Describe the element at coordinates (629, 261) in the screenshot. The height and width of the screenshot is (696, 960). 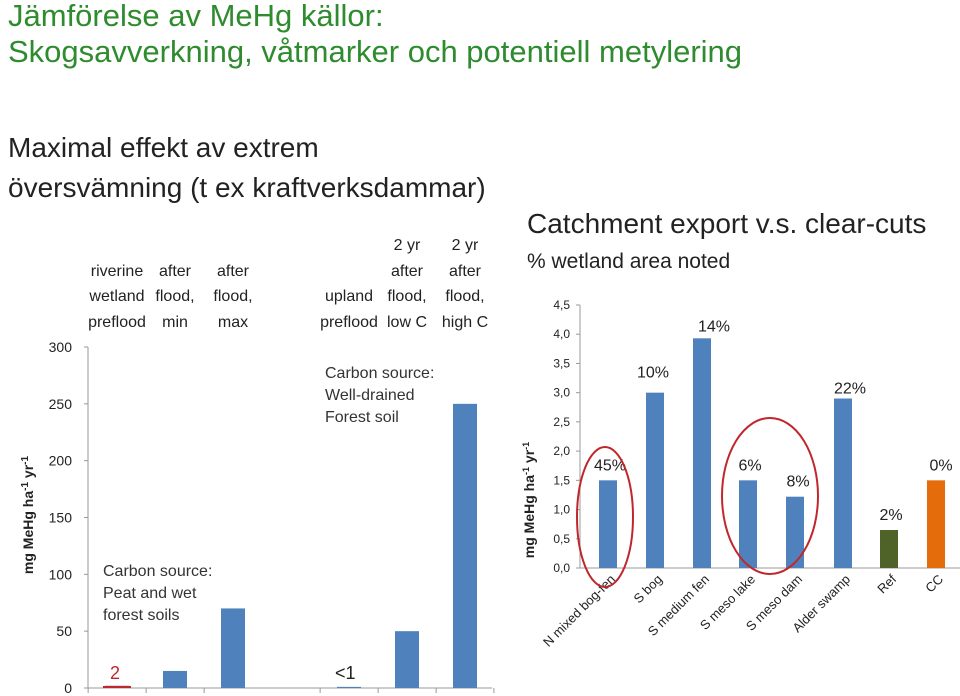
I see `chart2-subtitle: % wetland area noted` at that location.